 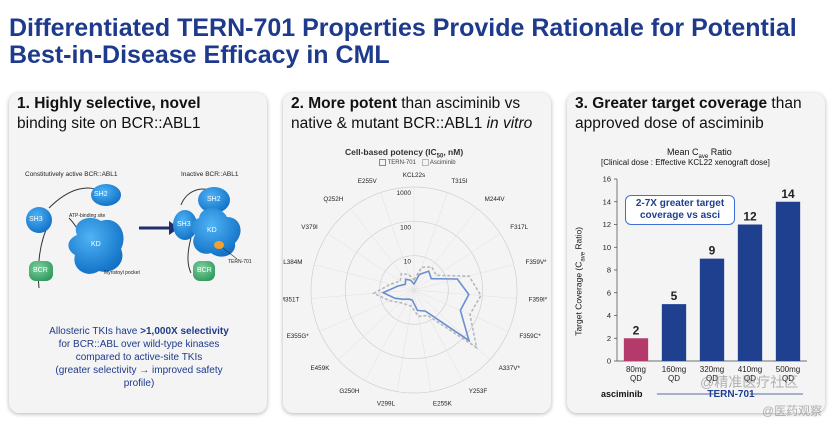 I want to click on diagram-active-title: Constitutively active BCR::ABL1, so click(x=71, y=174).